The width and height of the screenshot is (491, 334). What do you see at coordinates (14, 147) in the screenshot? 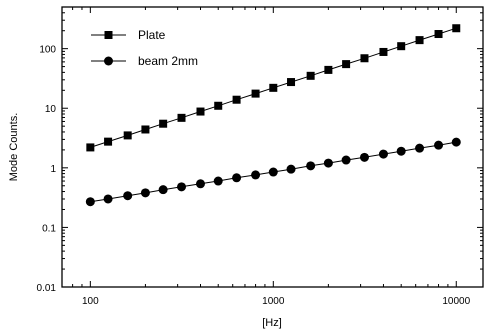
I see `y-axis-title: Mode Counts.` at bounding box center [14, 147].